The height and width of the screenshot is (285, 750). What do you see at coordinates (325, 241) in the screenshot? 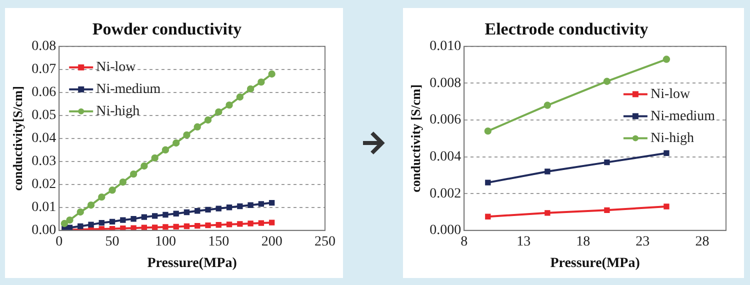
I see `x-tick-label: 250` at bounding box center [325, 241].